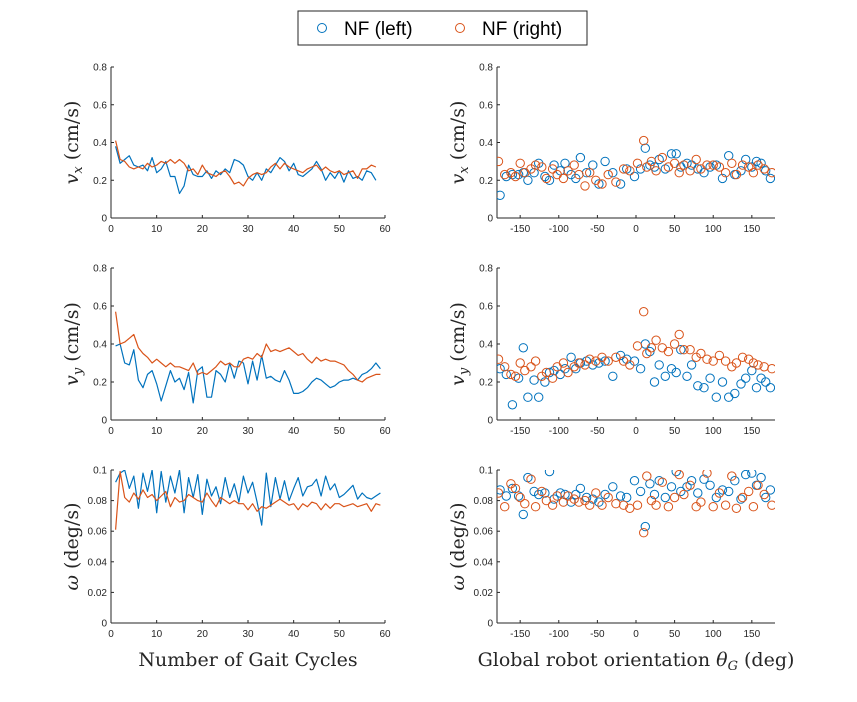  I want to click on legend-label-left: NF (left), so click(378, 29).